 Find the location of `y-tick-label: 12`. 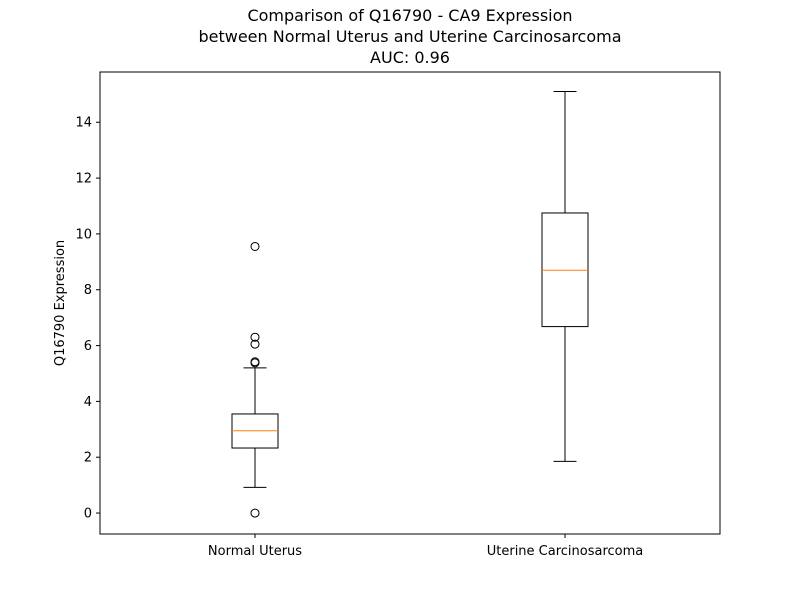

y-tick-label: 12 is located at coordinates (83, 179).